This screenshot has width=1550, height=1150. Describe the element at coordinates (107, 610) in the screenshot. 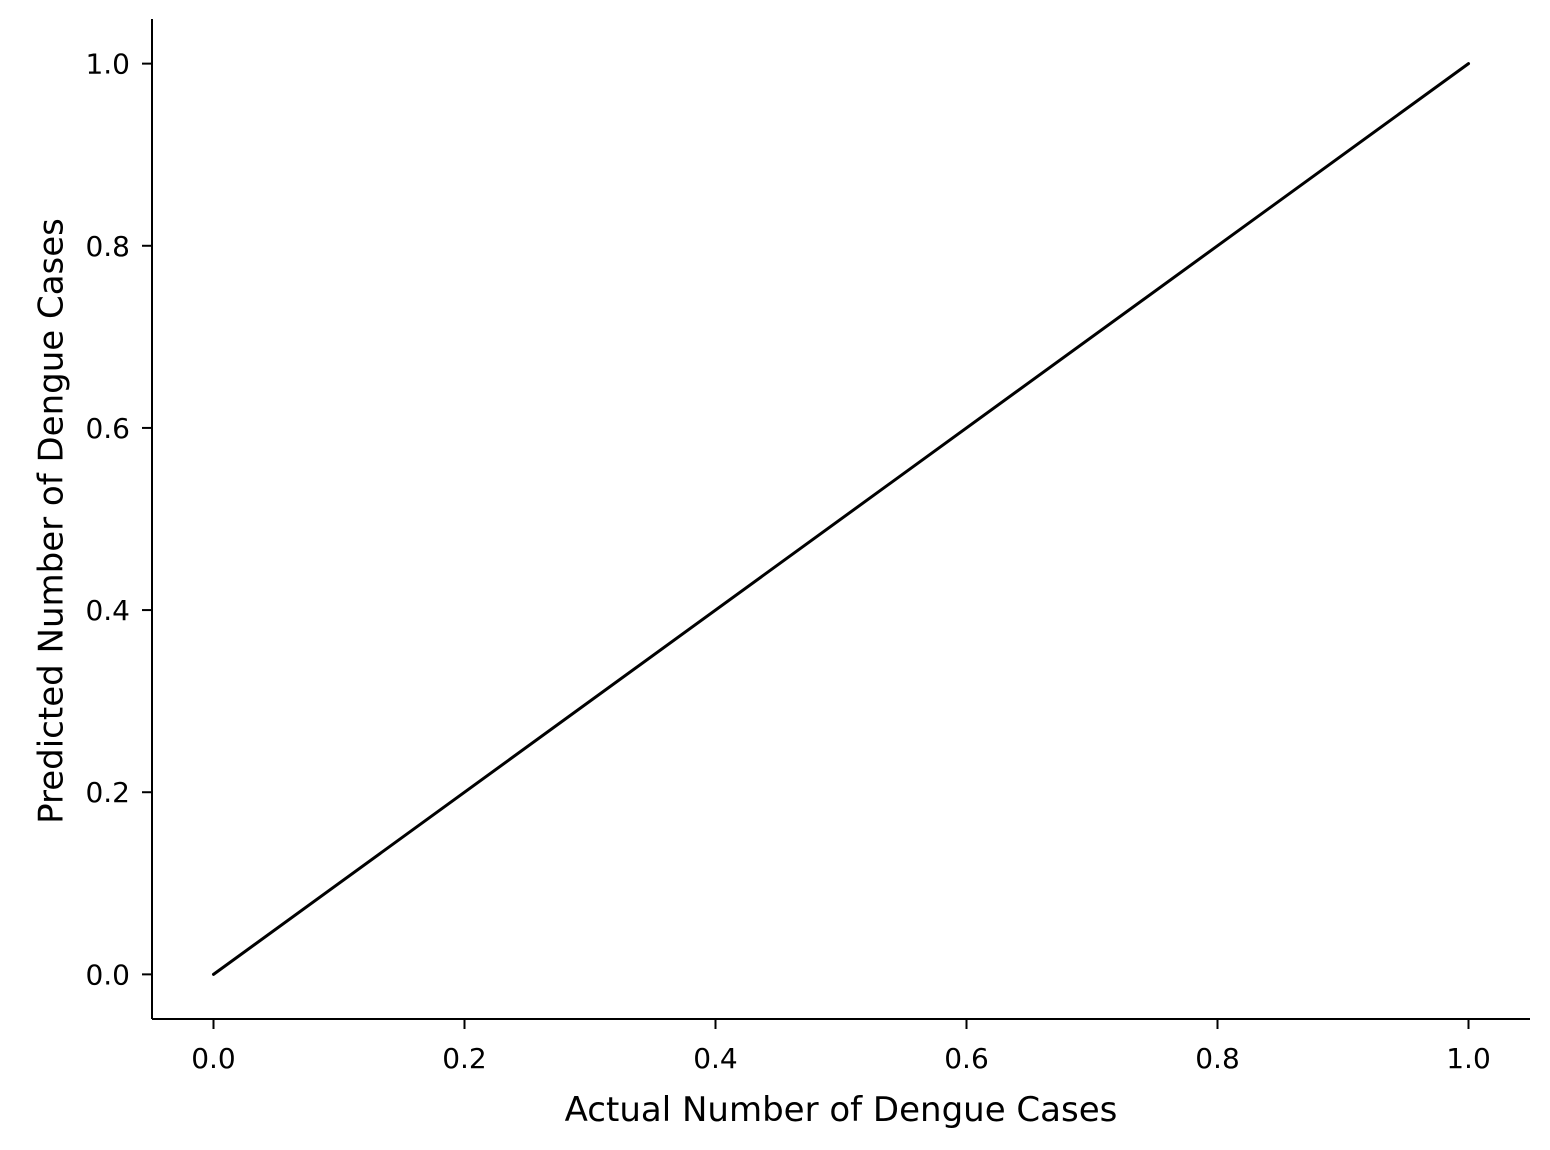

I see `y-tick-label: 0.4` at that location.